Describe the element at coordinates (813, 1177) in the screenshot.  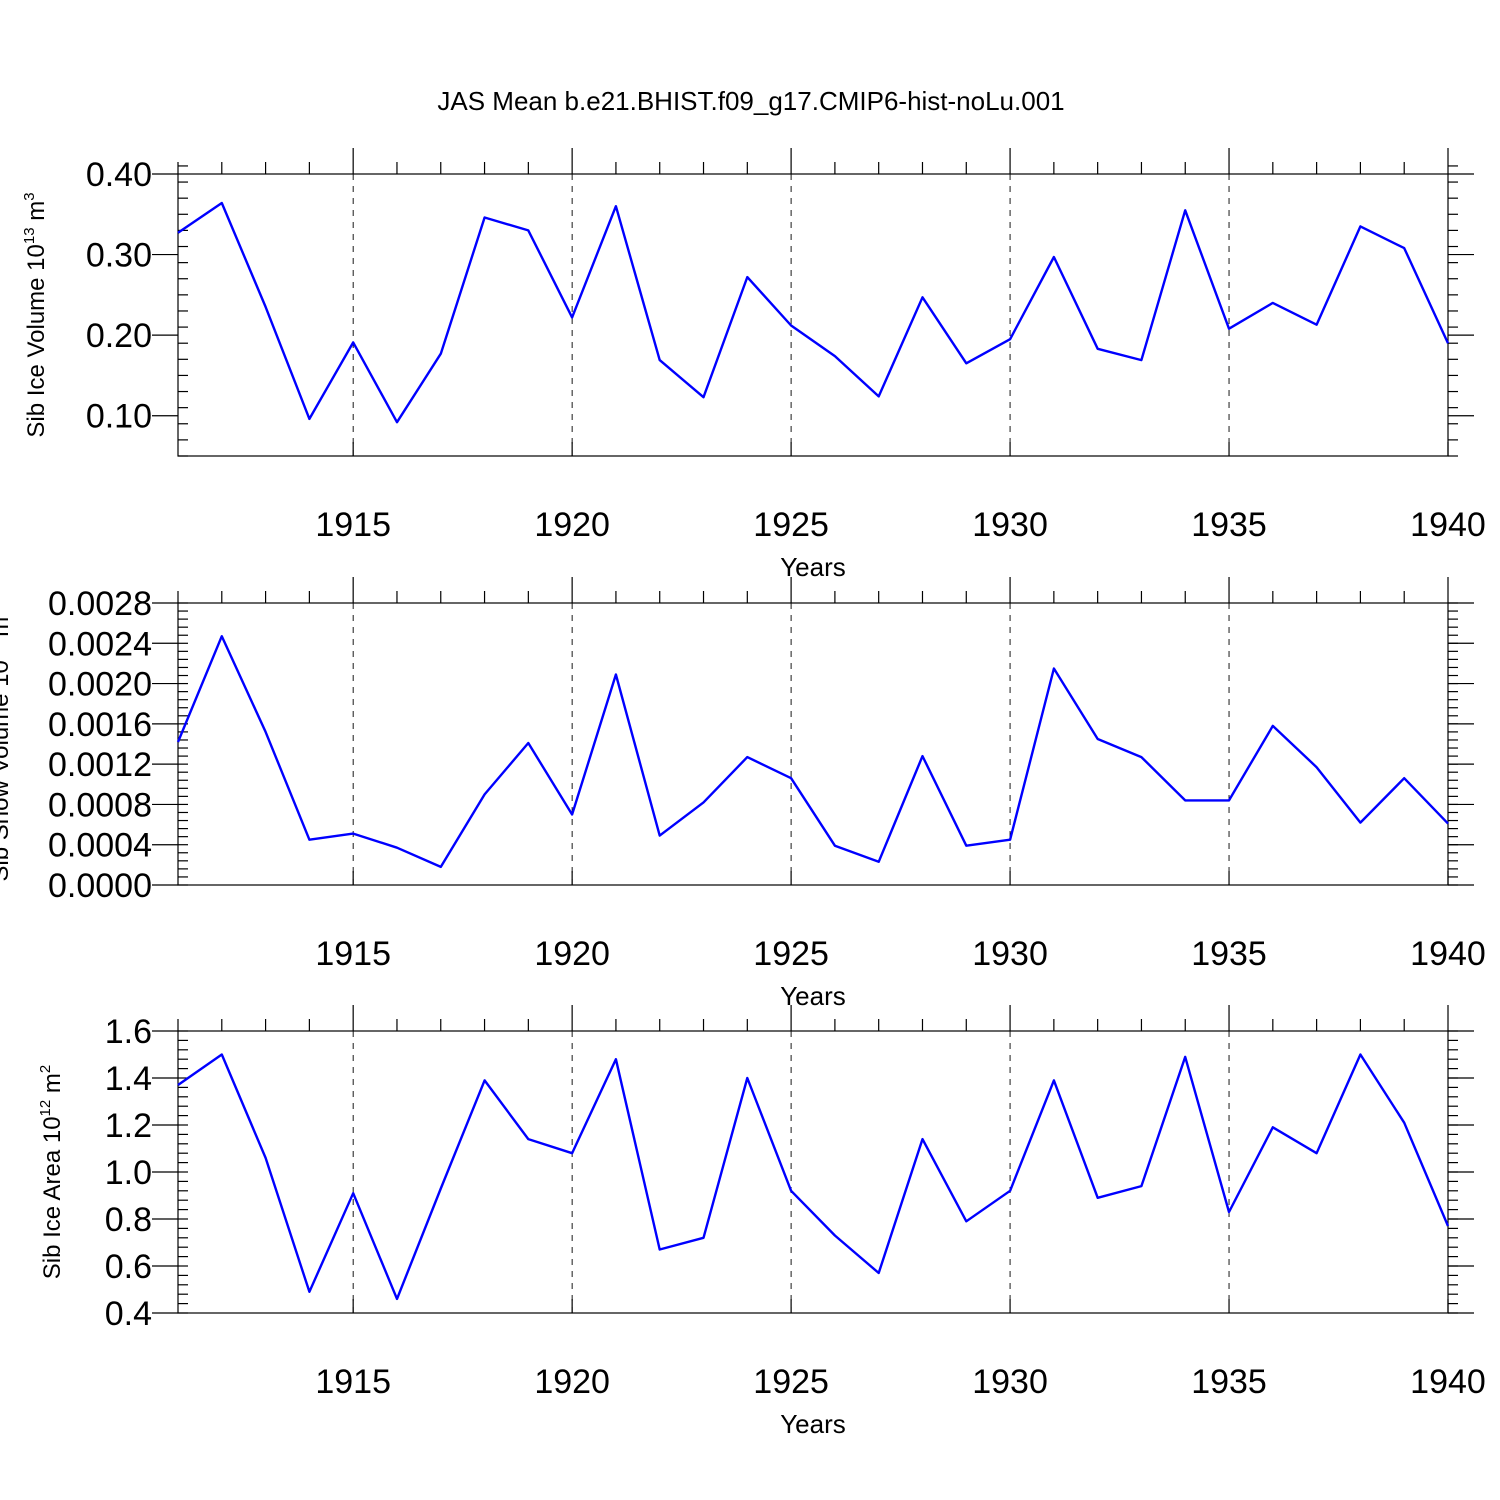
I see `series-line` at that location.